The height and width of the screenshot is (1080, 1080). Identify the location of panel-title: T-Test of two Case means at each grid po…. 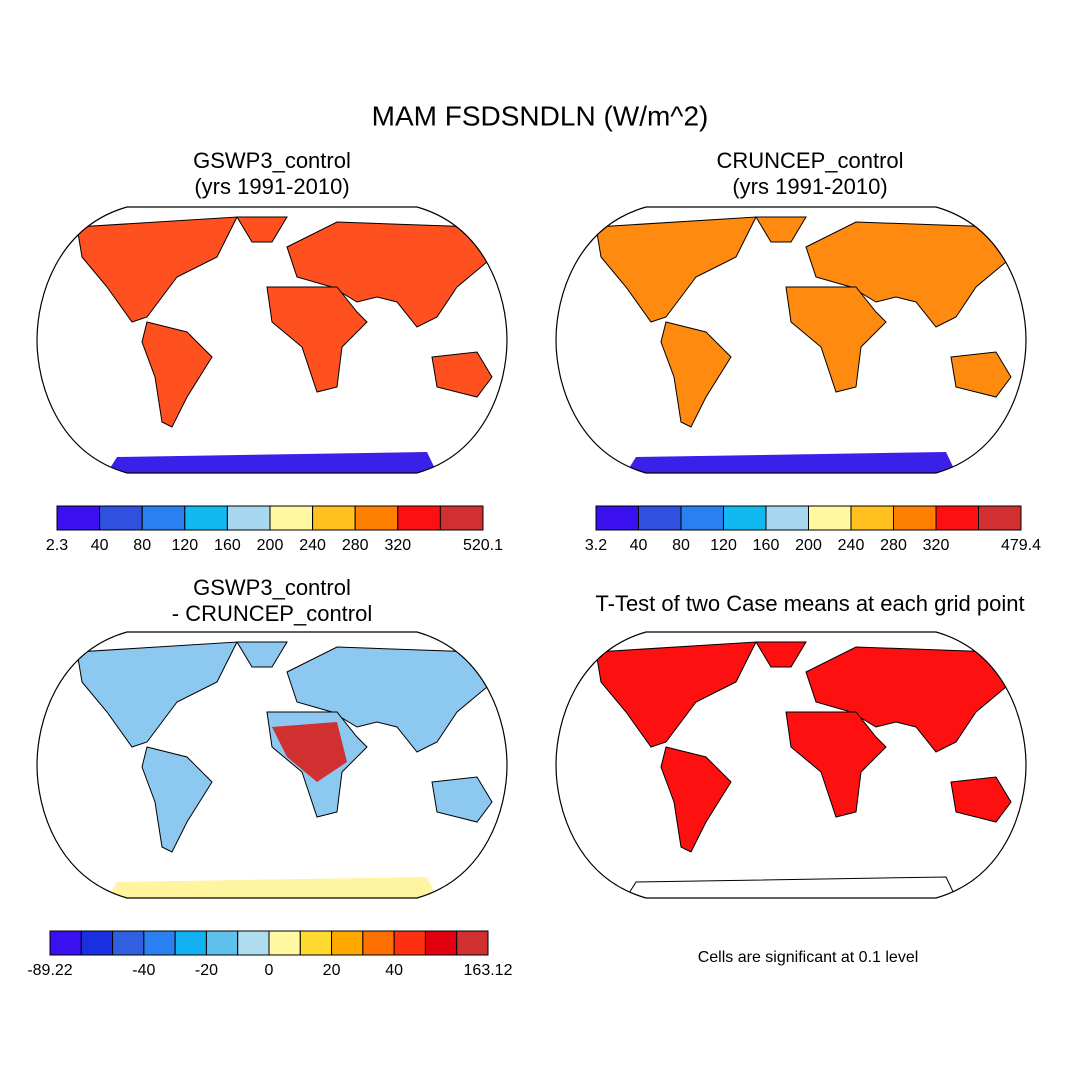
(809, 603).